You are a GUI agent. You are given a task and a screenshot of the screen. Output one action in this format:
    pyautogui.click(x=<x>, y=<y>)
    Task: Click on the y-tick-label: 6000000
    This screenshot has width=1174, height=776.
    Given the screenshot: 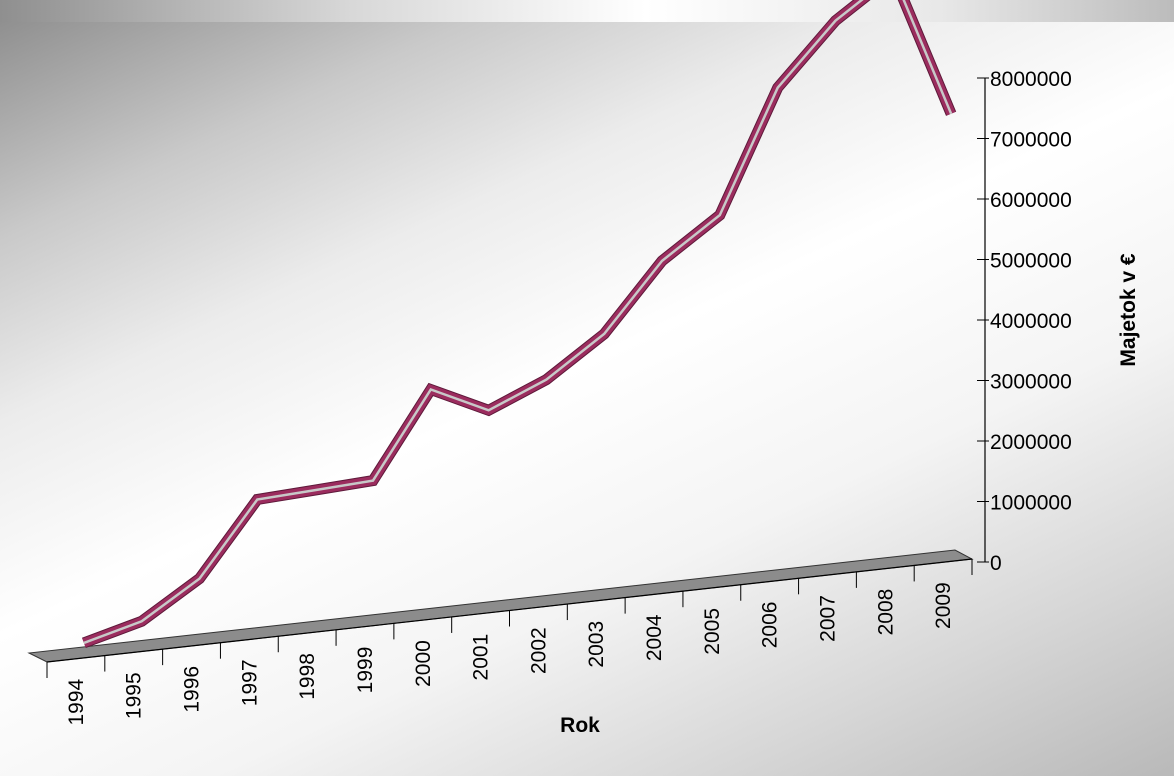 What is the action you would take?
    pyautogui.click(x=1031, y=200)
    